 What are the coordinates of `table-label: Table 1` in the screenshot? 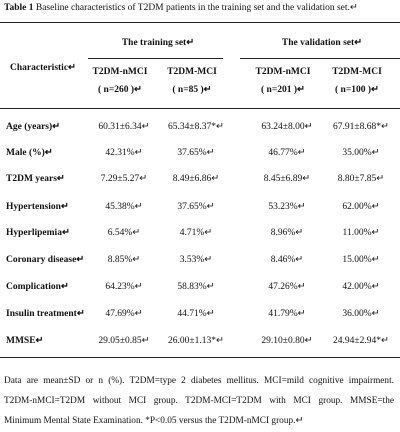 It's located at (19, 8).